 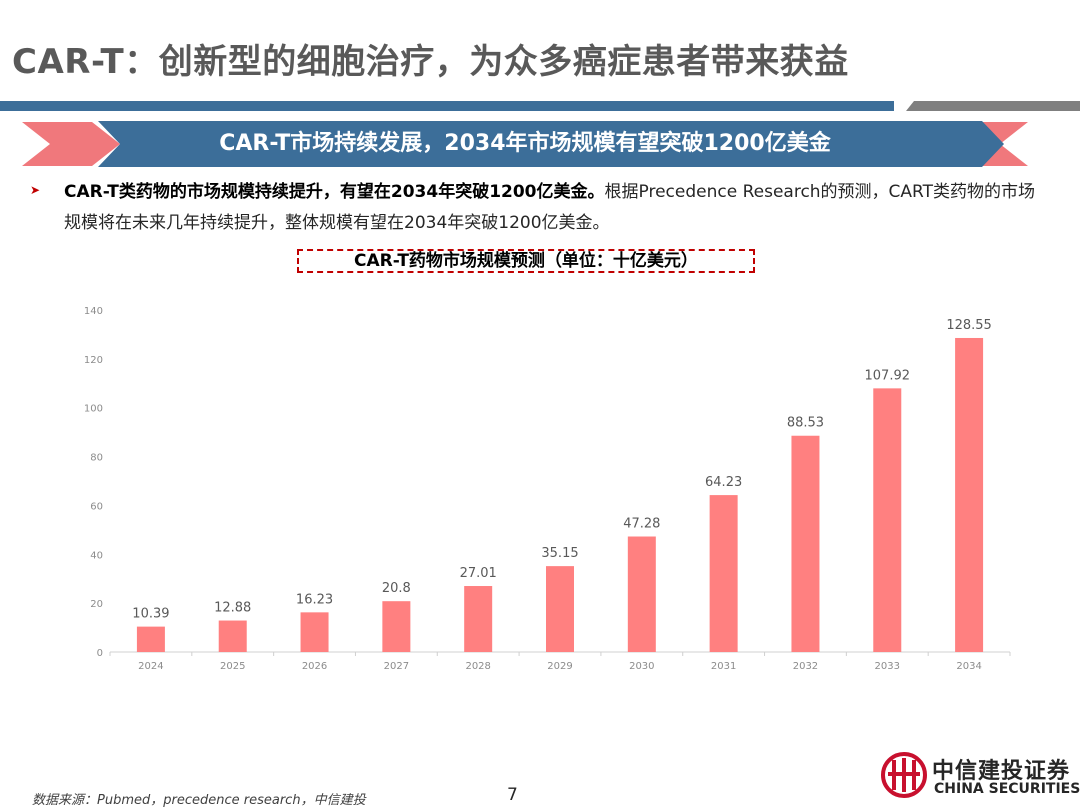 I want to click on section-banner, so click(x=525, y=144).